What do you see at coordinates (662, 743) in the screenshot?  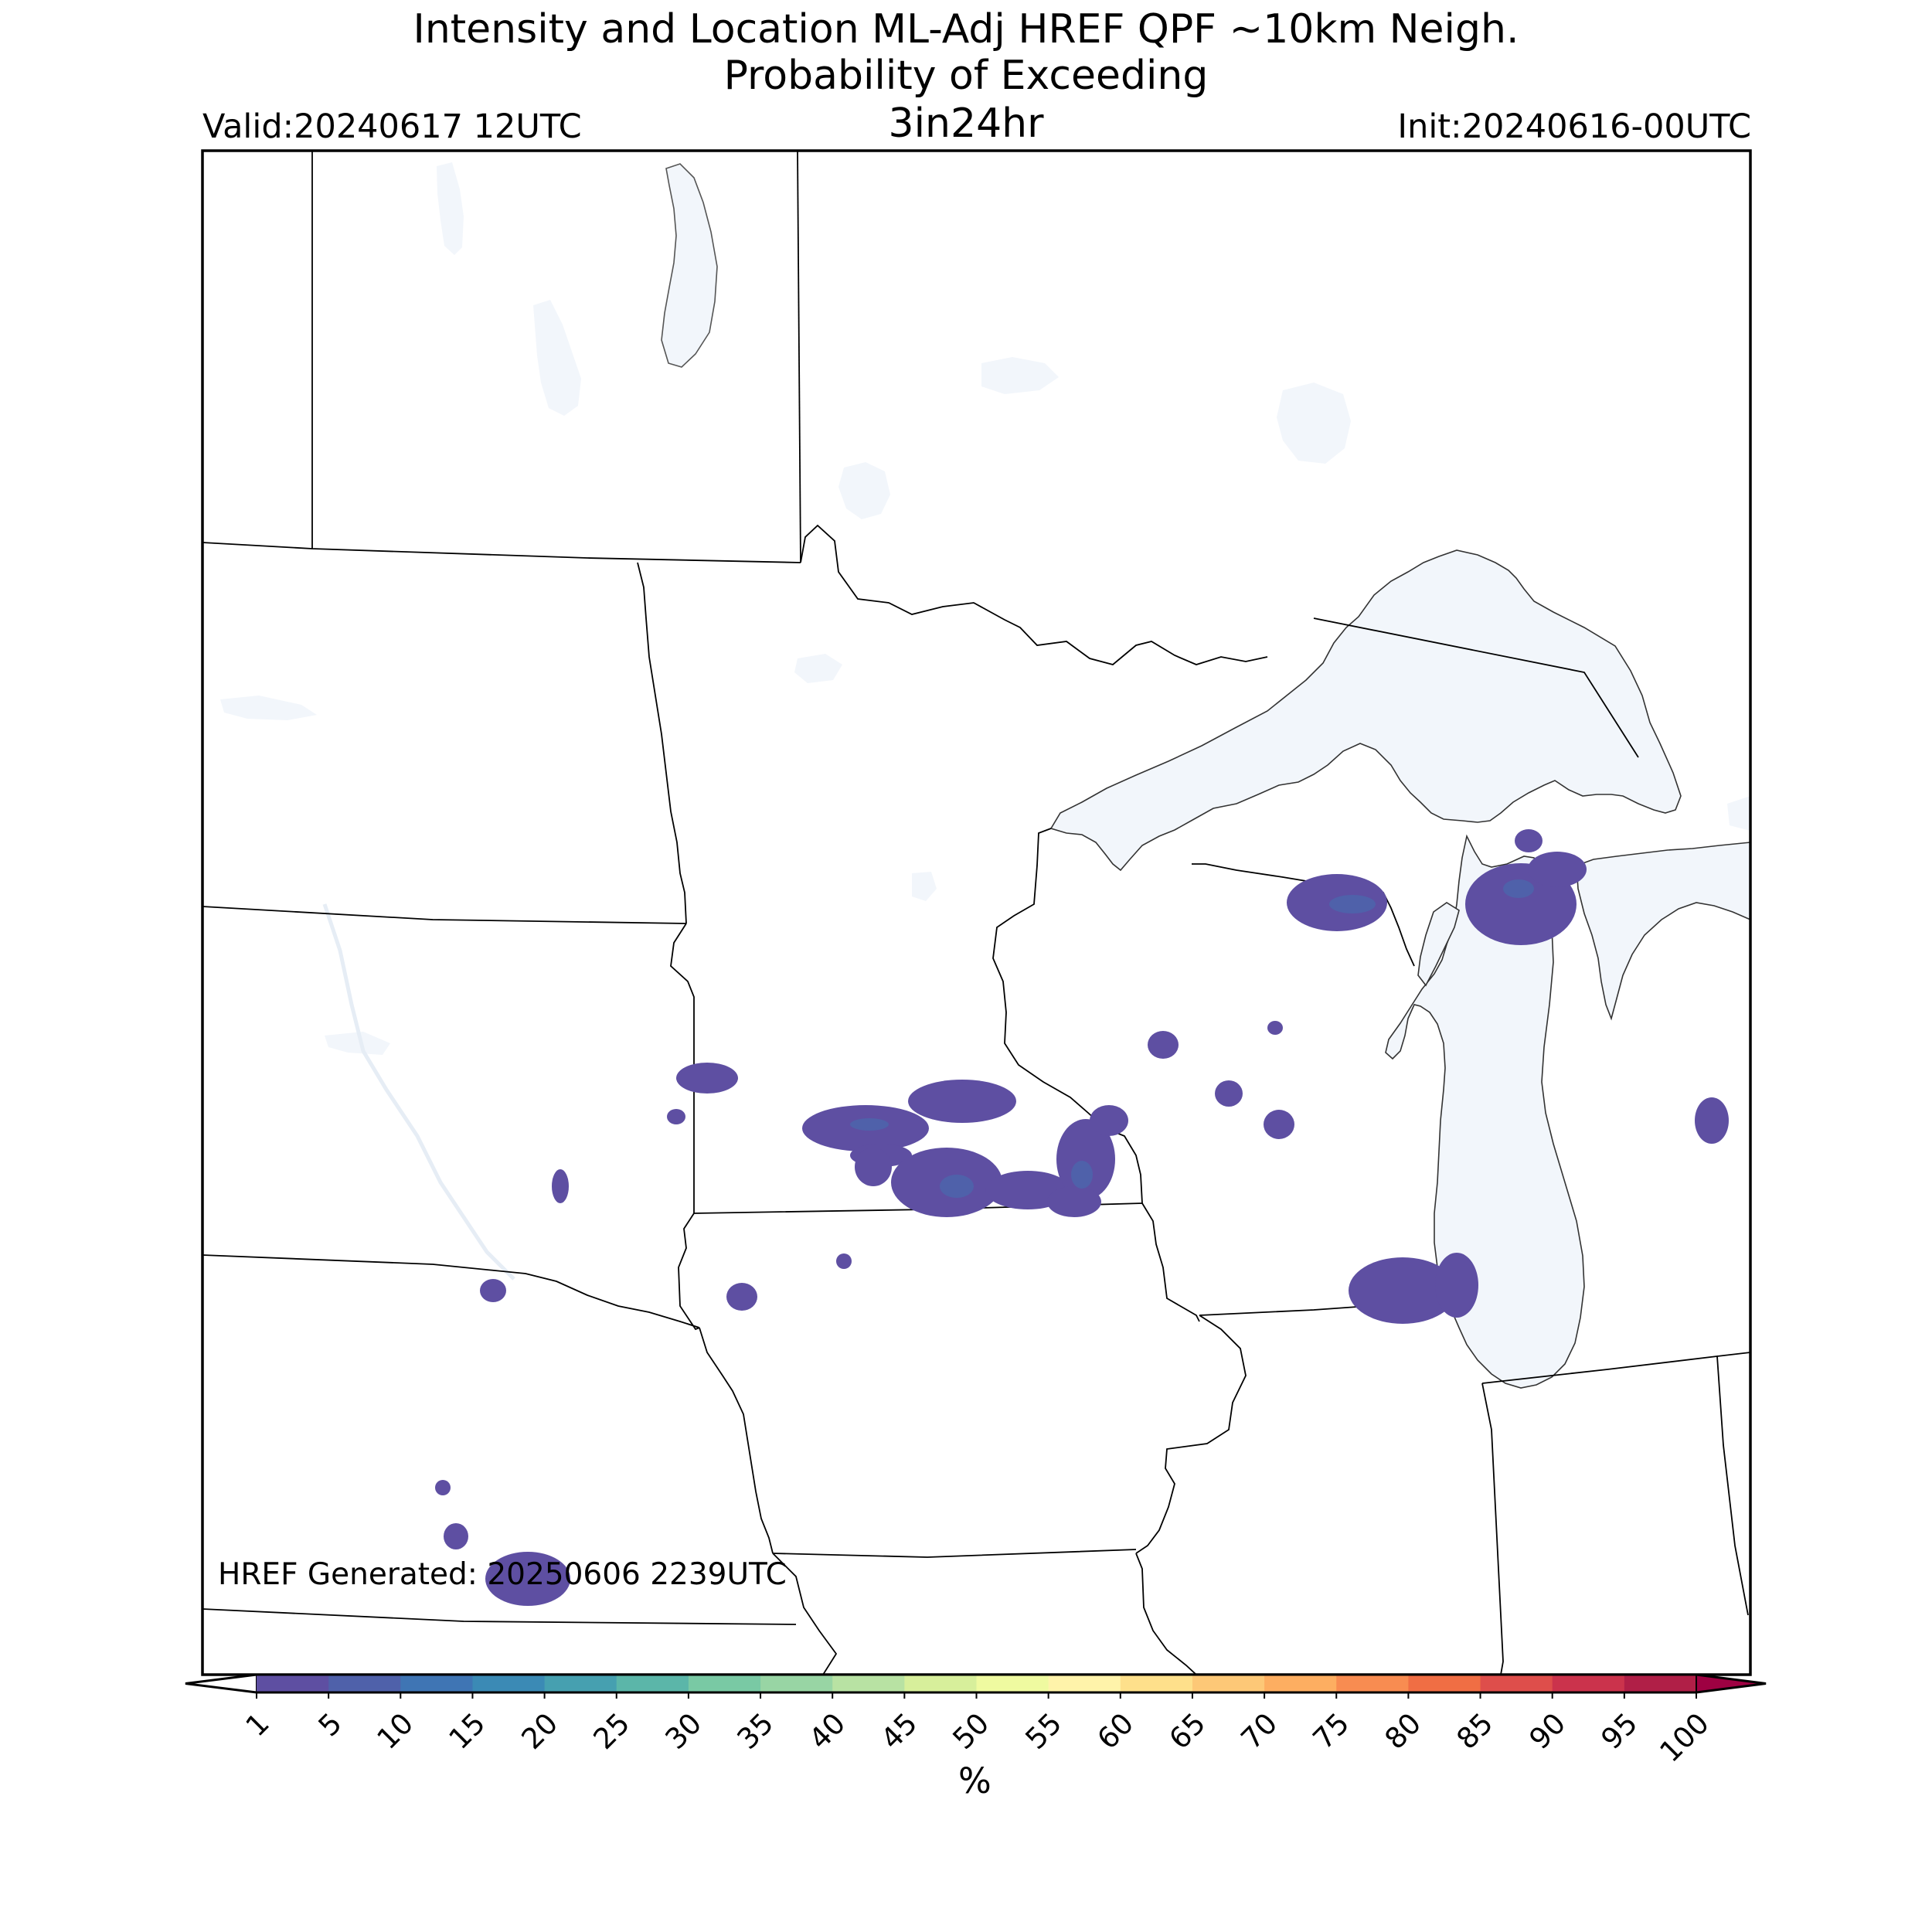 I see `border-nd-mn` at bounding box center [662, 743].